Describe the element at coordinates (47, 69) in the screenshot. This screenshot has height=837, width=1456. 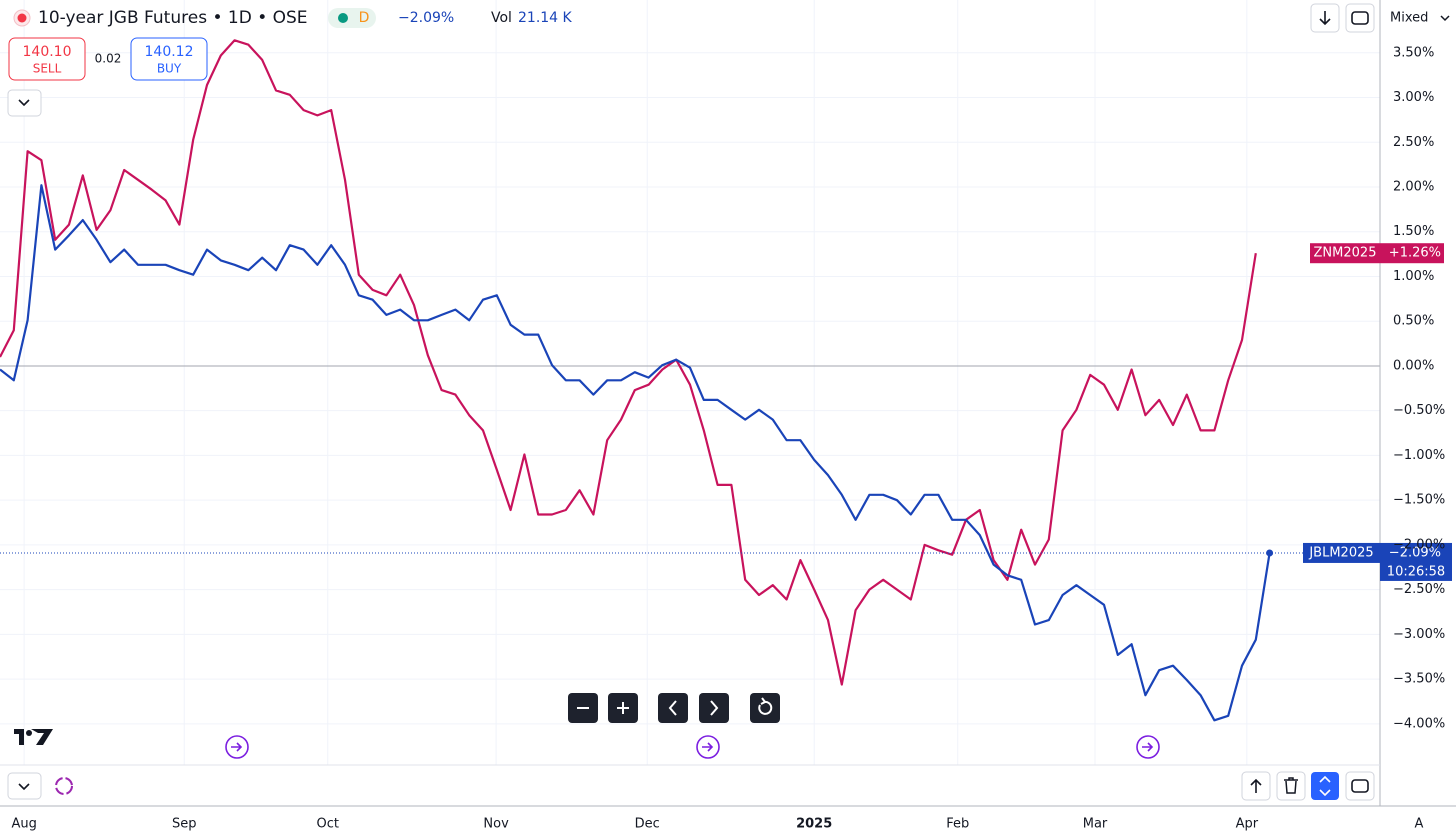
I see `sell-label: SELL` at that location.